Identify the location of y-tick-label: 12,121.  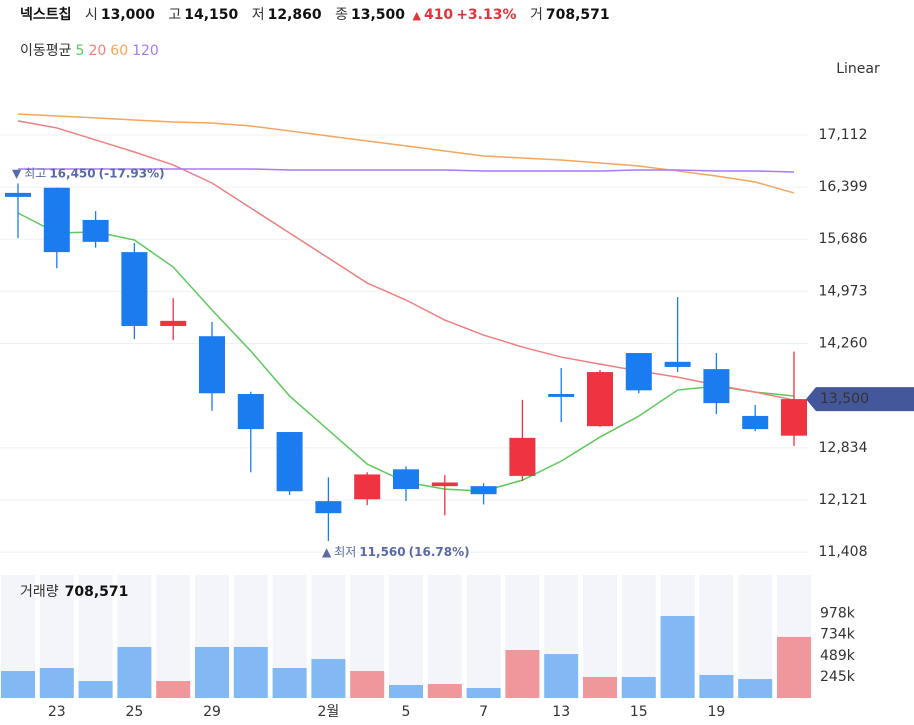
(843, 500).